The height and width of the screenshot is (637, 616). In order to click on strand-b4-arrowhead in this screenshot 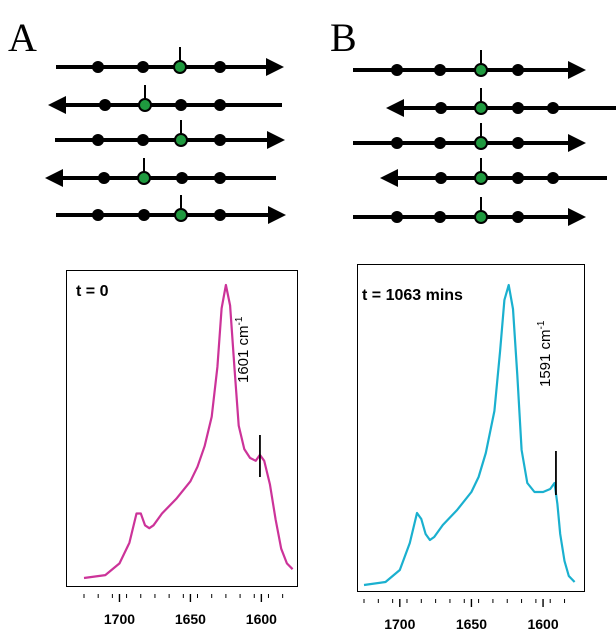, I will do `click(389, 178)`.